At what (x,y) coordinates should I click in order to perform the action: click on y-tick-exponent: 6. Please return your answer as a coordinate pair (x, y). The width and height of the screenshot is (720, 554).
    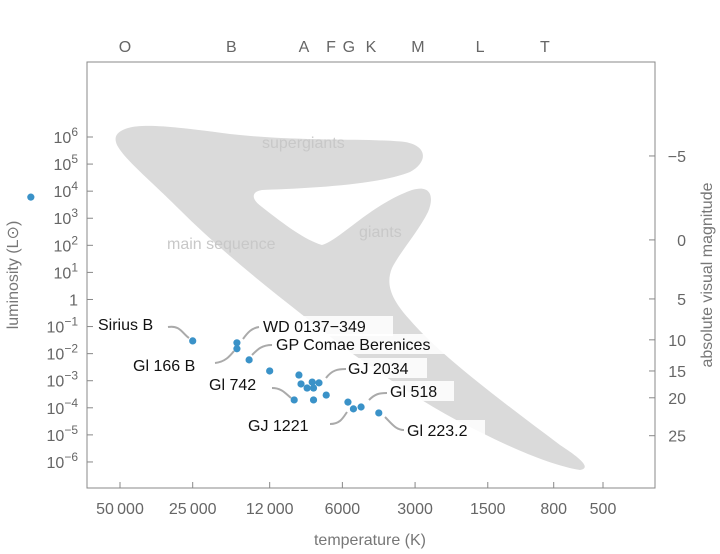
    Looking at the image, I should click on (74, 132).